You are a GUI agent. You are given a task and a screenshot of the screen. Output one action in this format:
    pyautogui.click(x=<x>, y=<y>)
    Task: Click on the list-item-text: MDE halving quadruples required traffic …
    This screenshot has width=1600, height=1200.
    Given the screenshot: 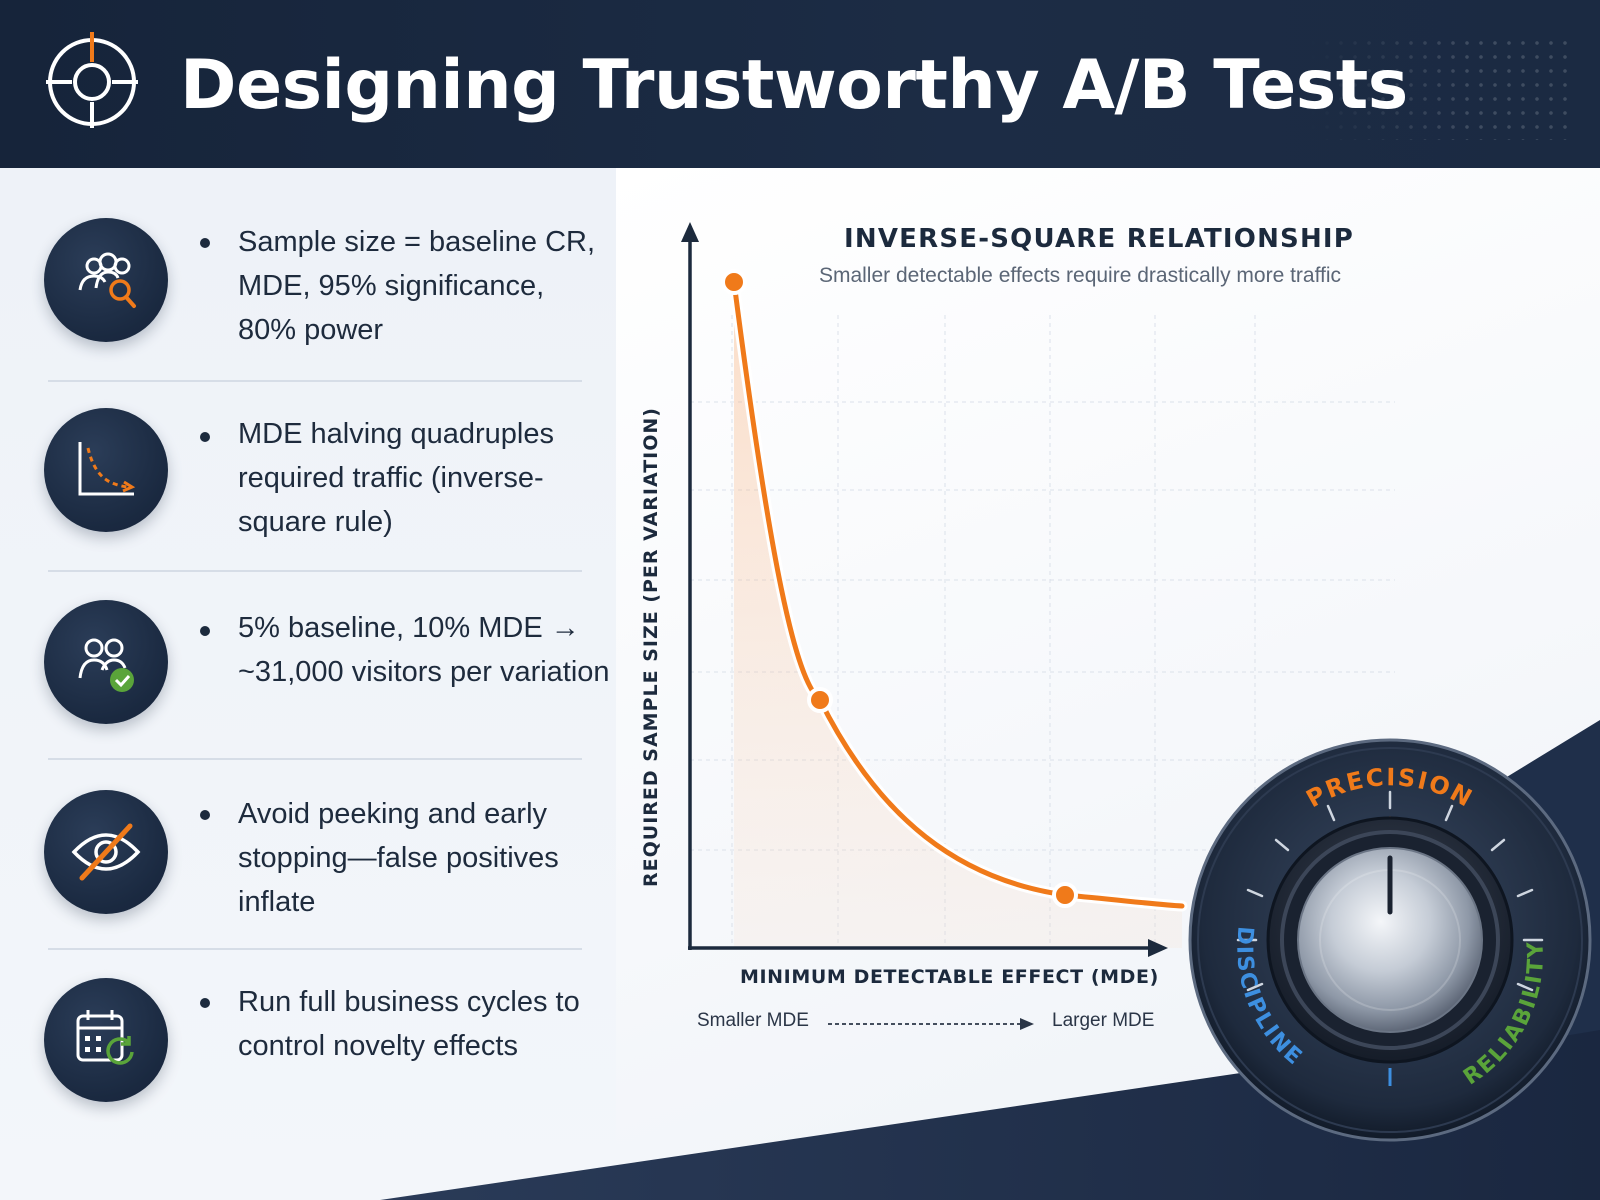 What is the action you would take?
    pyautogui.click(x=396, y=478)
    